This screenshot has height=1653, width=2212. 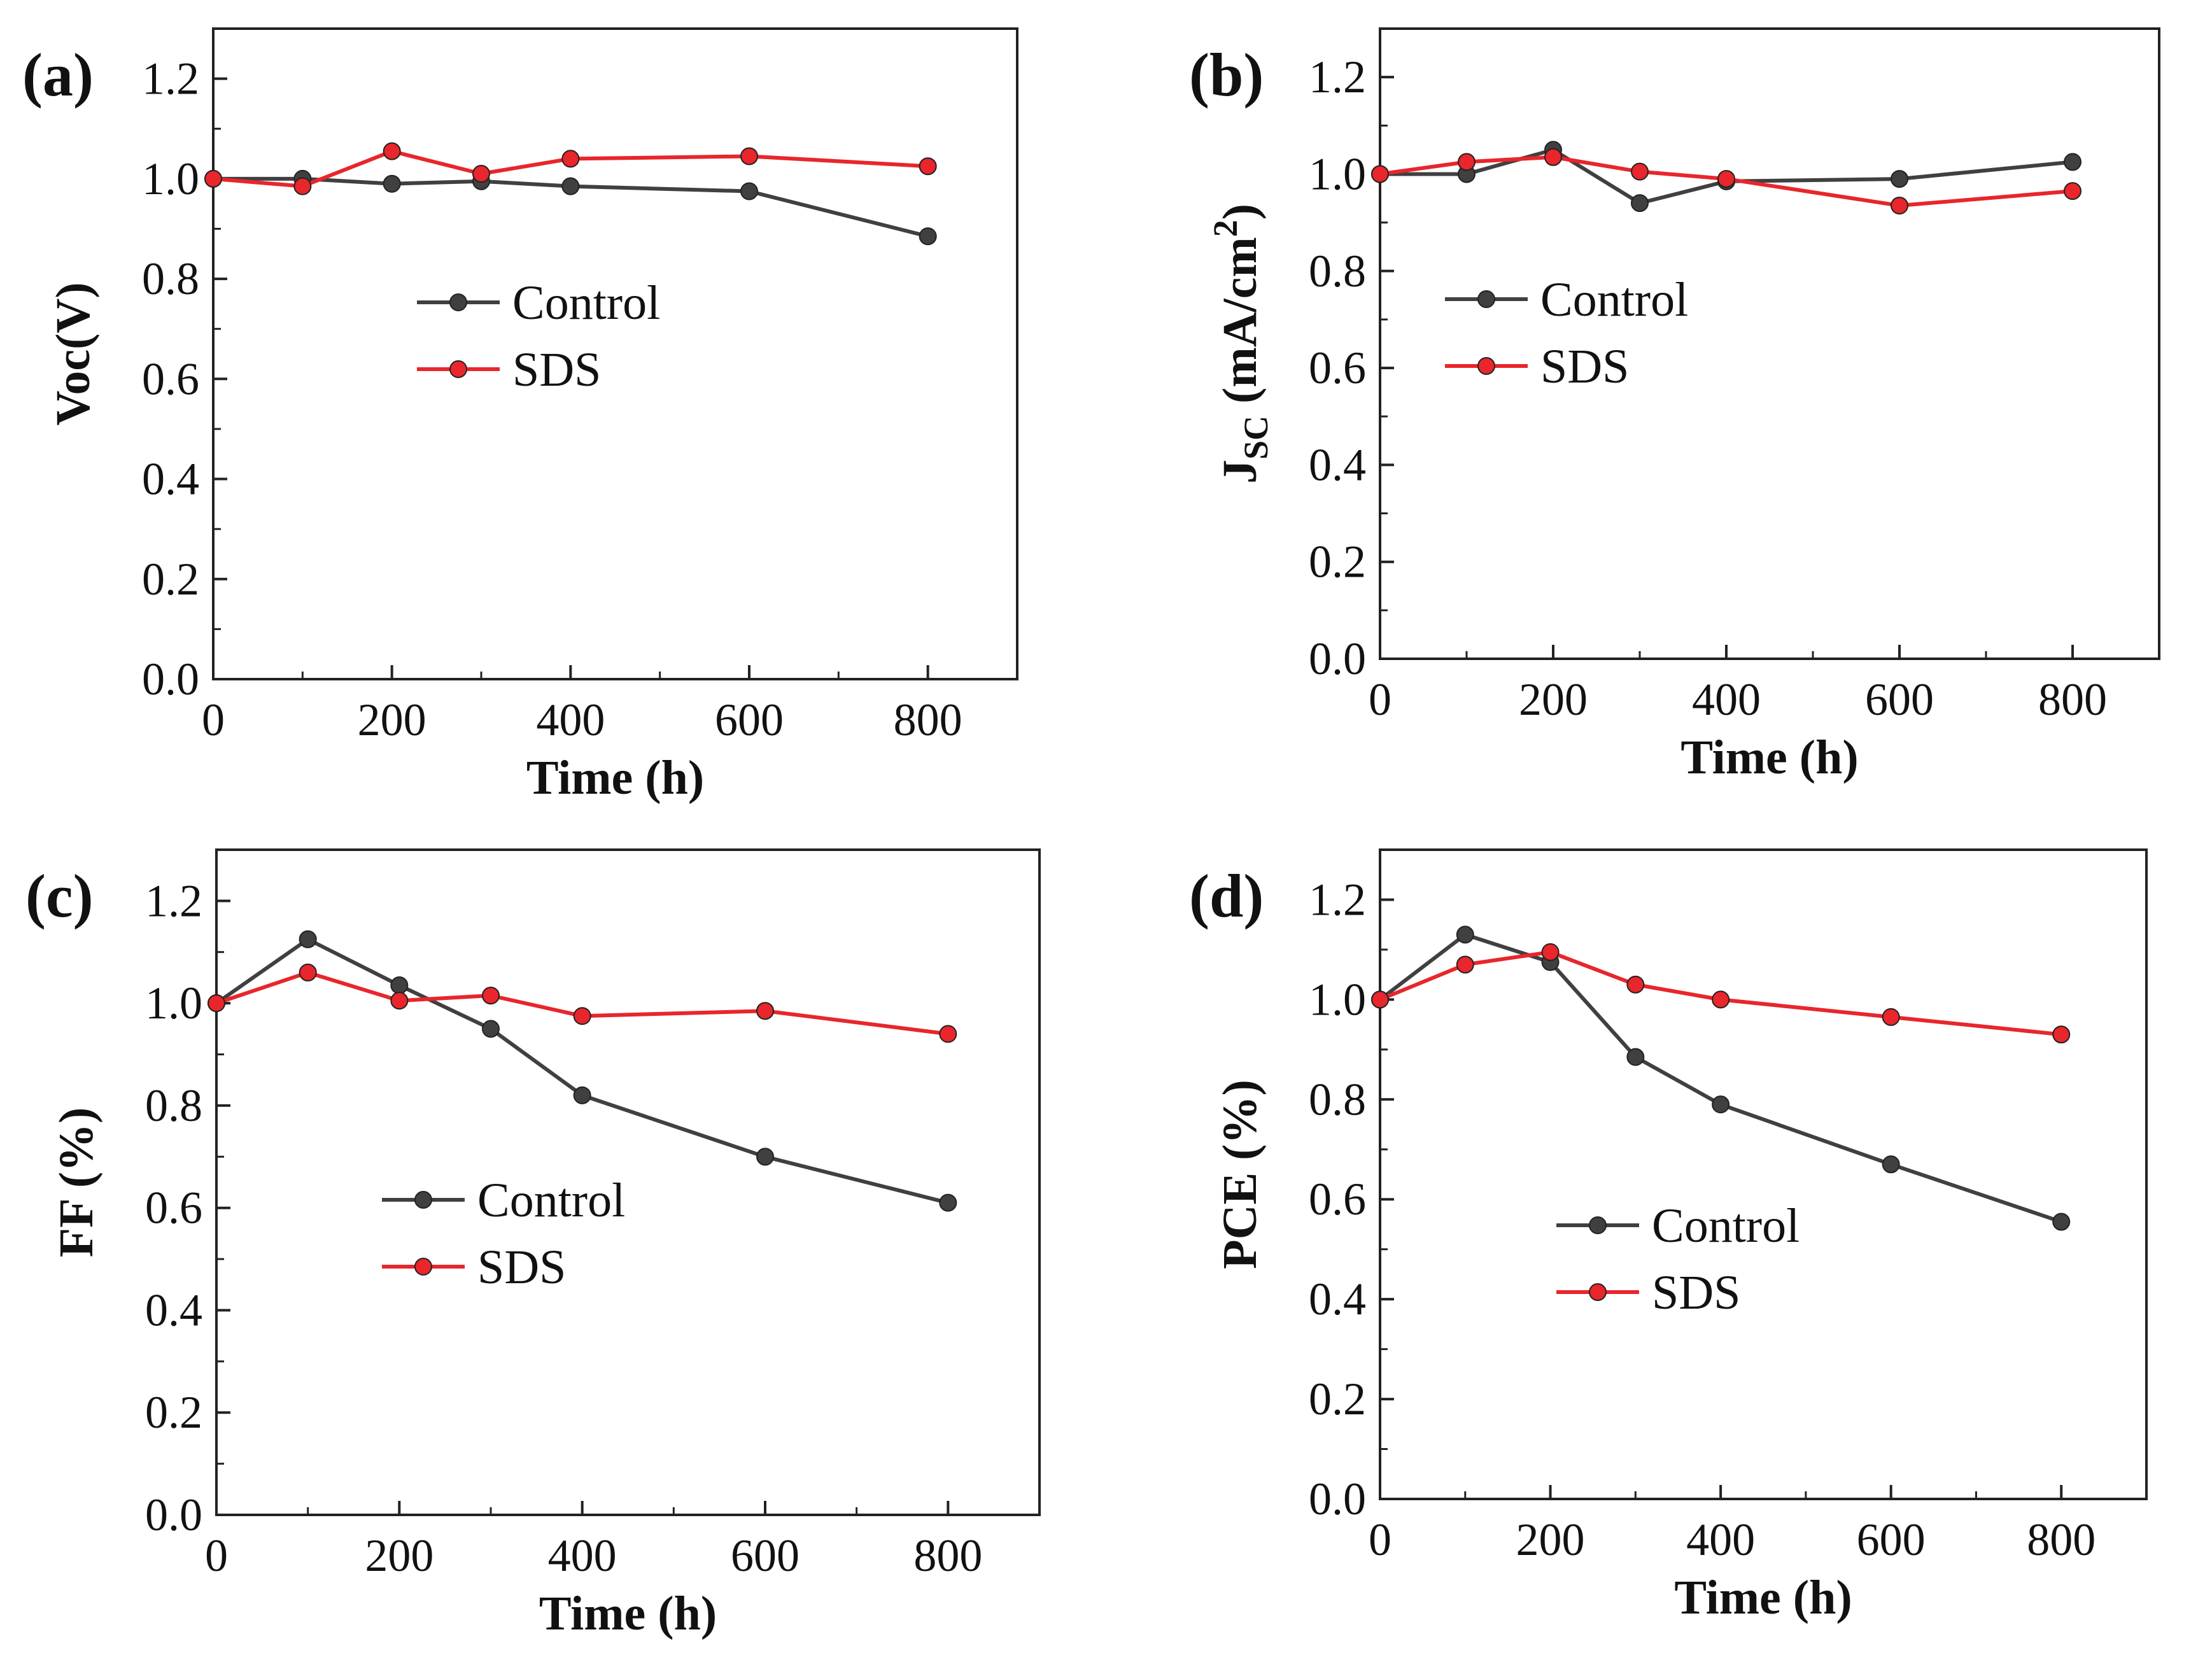 I want to click on panel-label: (a), so click(x=58, y=75).